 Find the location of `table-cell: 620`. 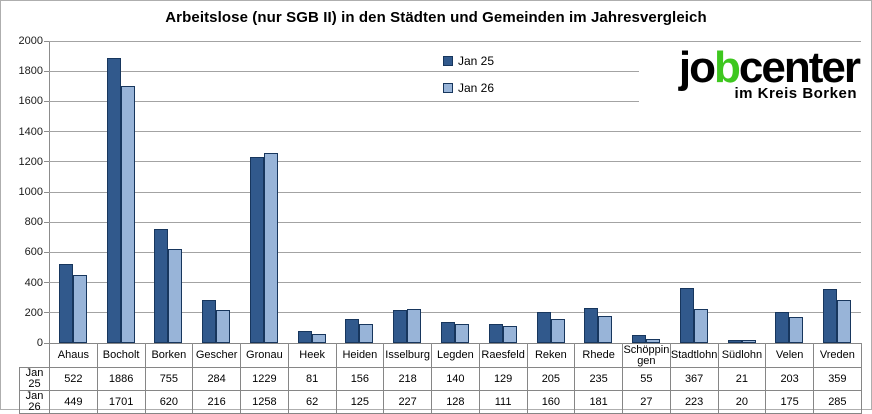

table-cell: 620 is located at coordinates (169, 402).